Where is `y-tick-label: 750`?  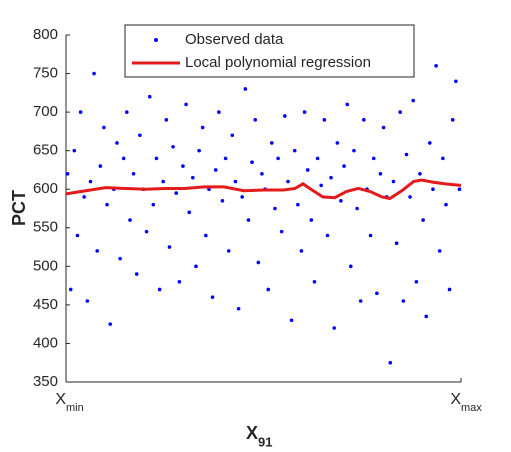 y-tick-label: 750 is located at coordinates (45, 73).